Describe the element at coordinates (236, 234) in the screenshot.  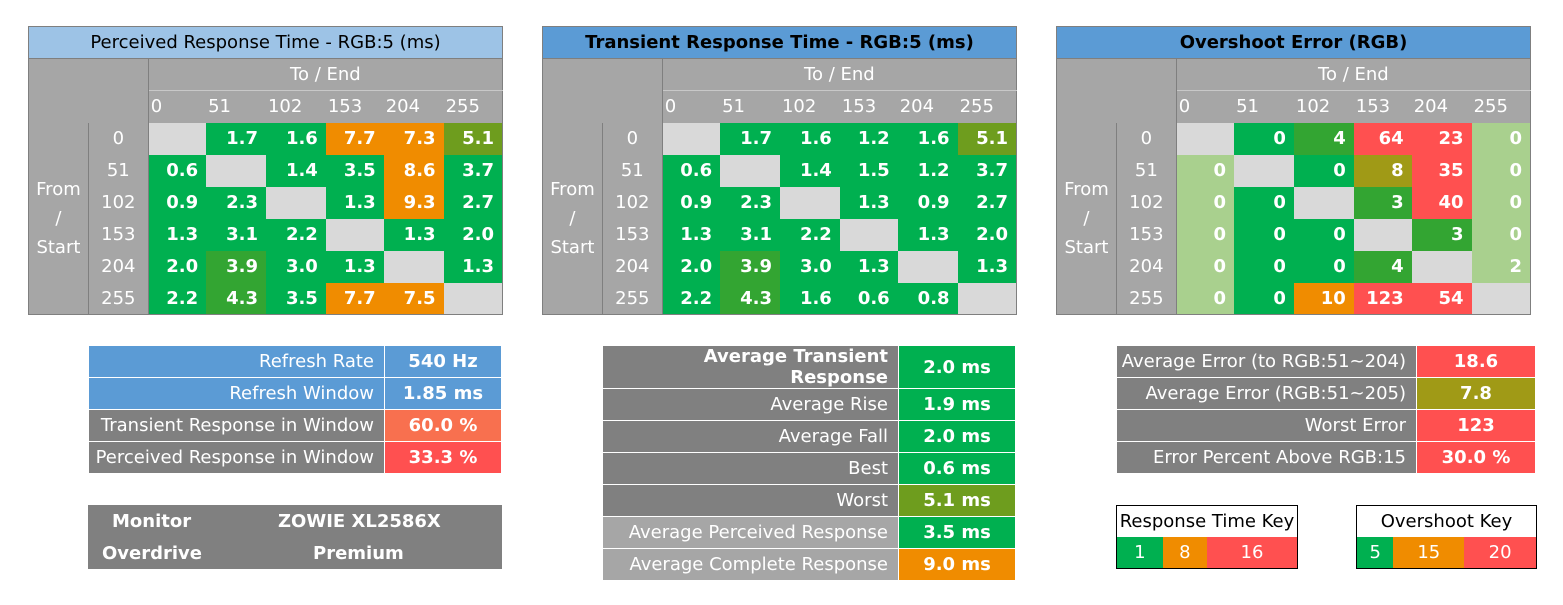
I see `heatmap-cell: 3.1` at that location.